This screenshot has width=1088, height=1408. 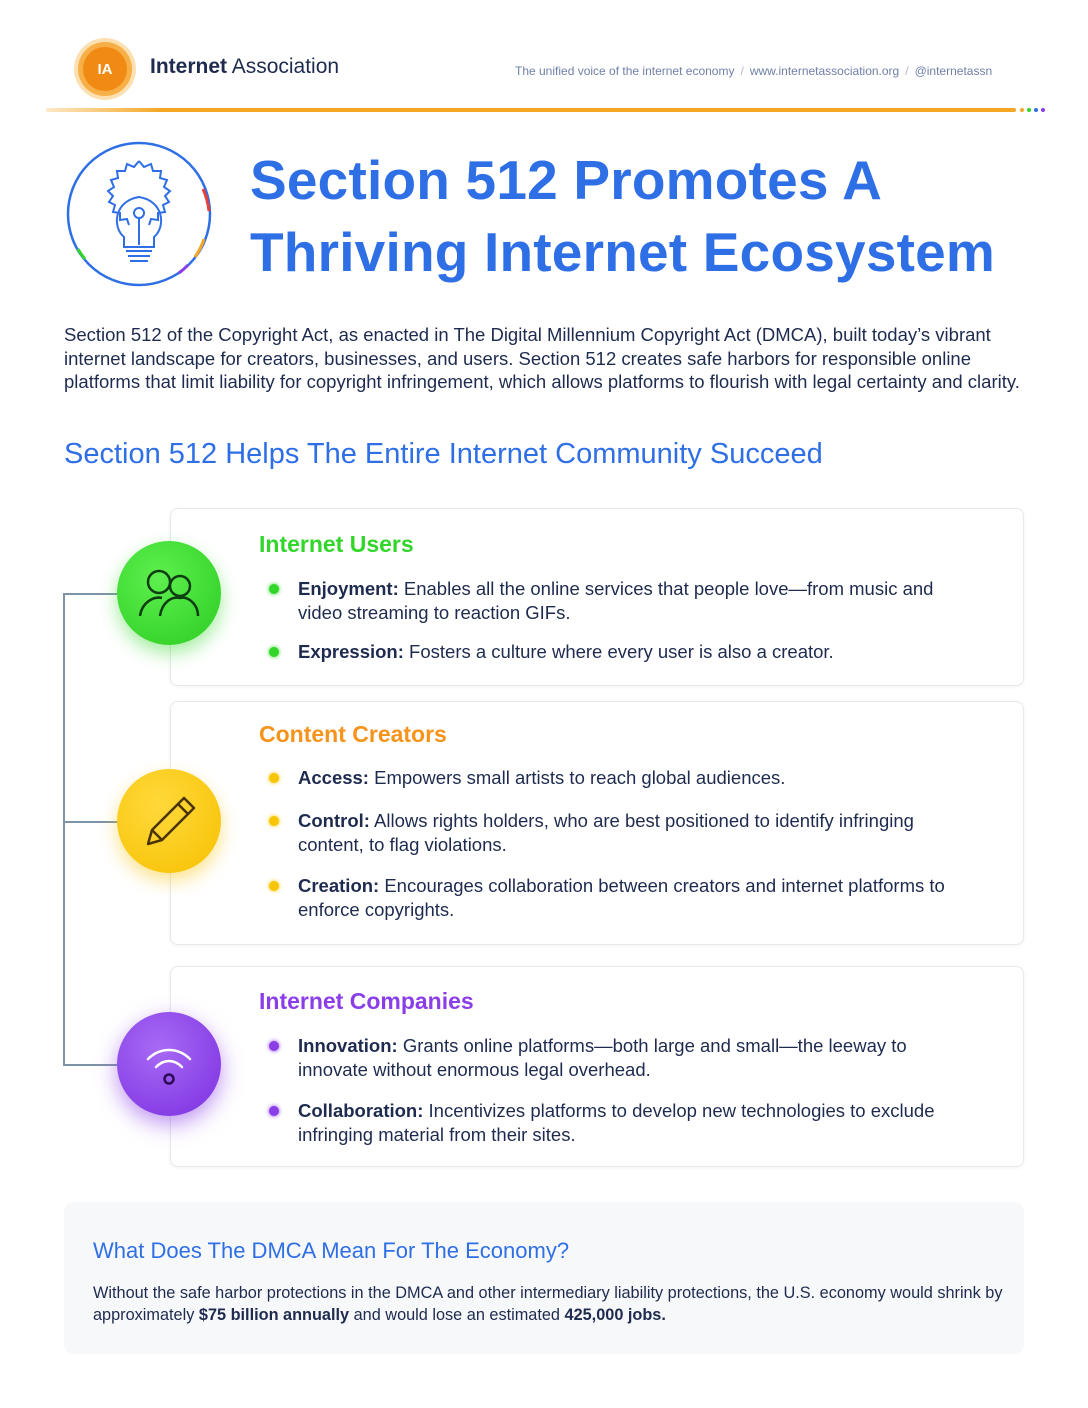 What do you see at coordinates (1043, 110) in the screenshot?
I see `dot-purple` at bounding box center [1043, 110].